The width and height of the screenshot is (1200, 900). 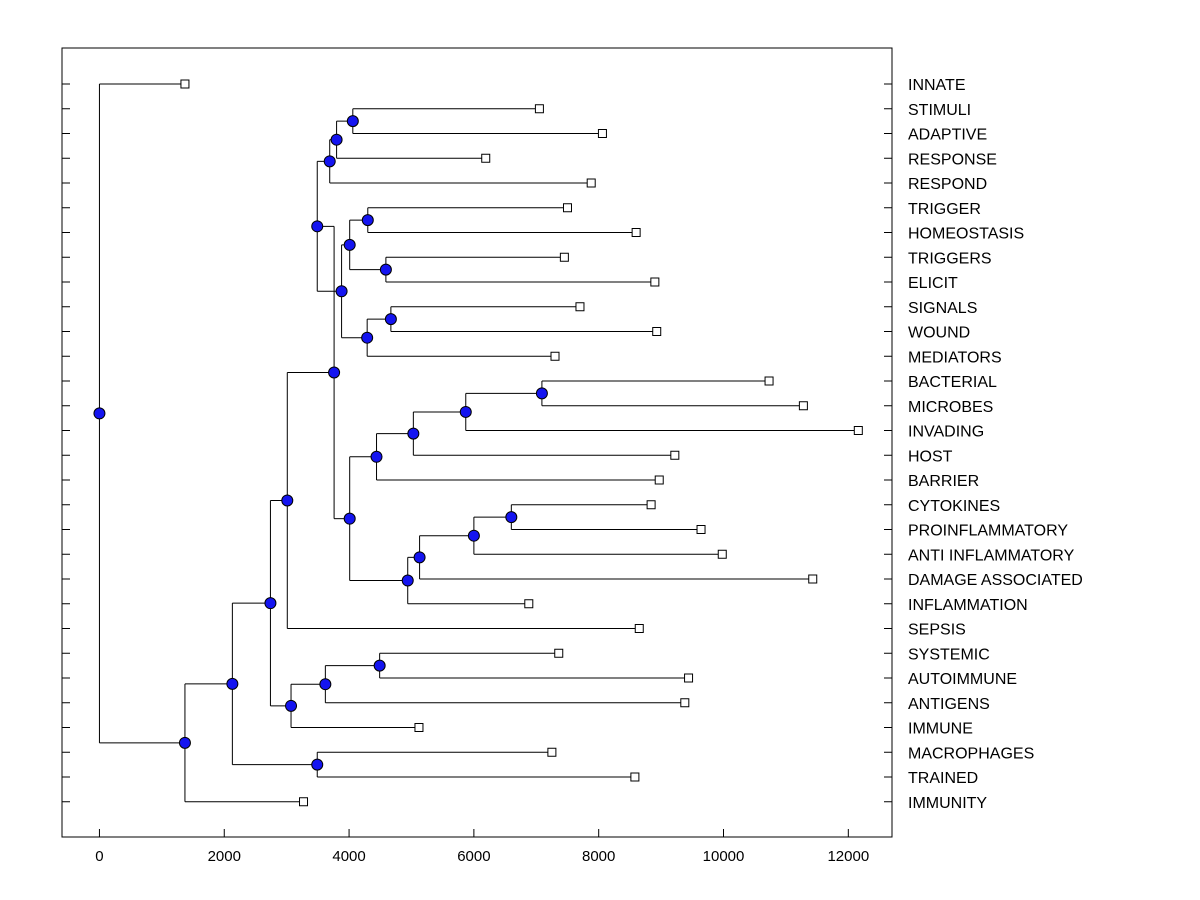 I want to click on x-tick-label: 2000, so click(x=224, y=856).